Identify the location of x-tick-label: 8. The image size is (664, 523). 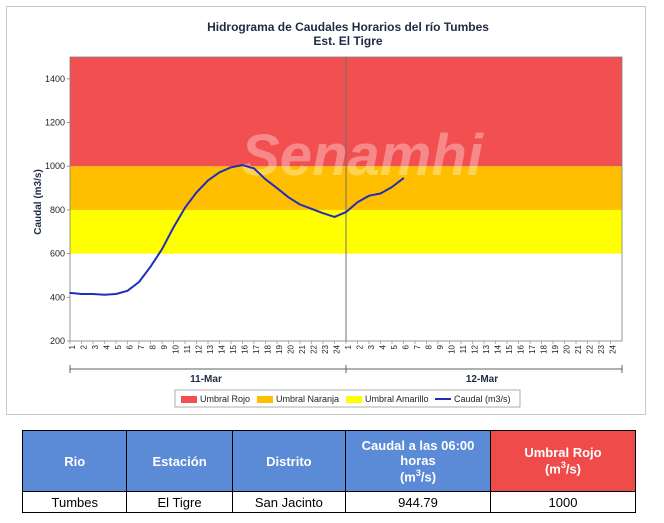
(428, 346).